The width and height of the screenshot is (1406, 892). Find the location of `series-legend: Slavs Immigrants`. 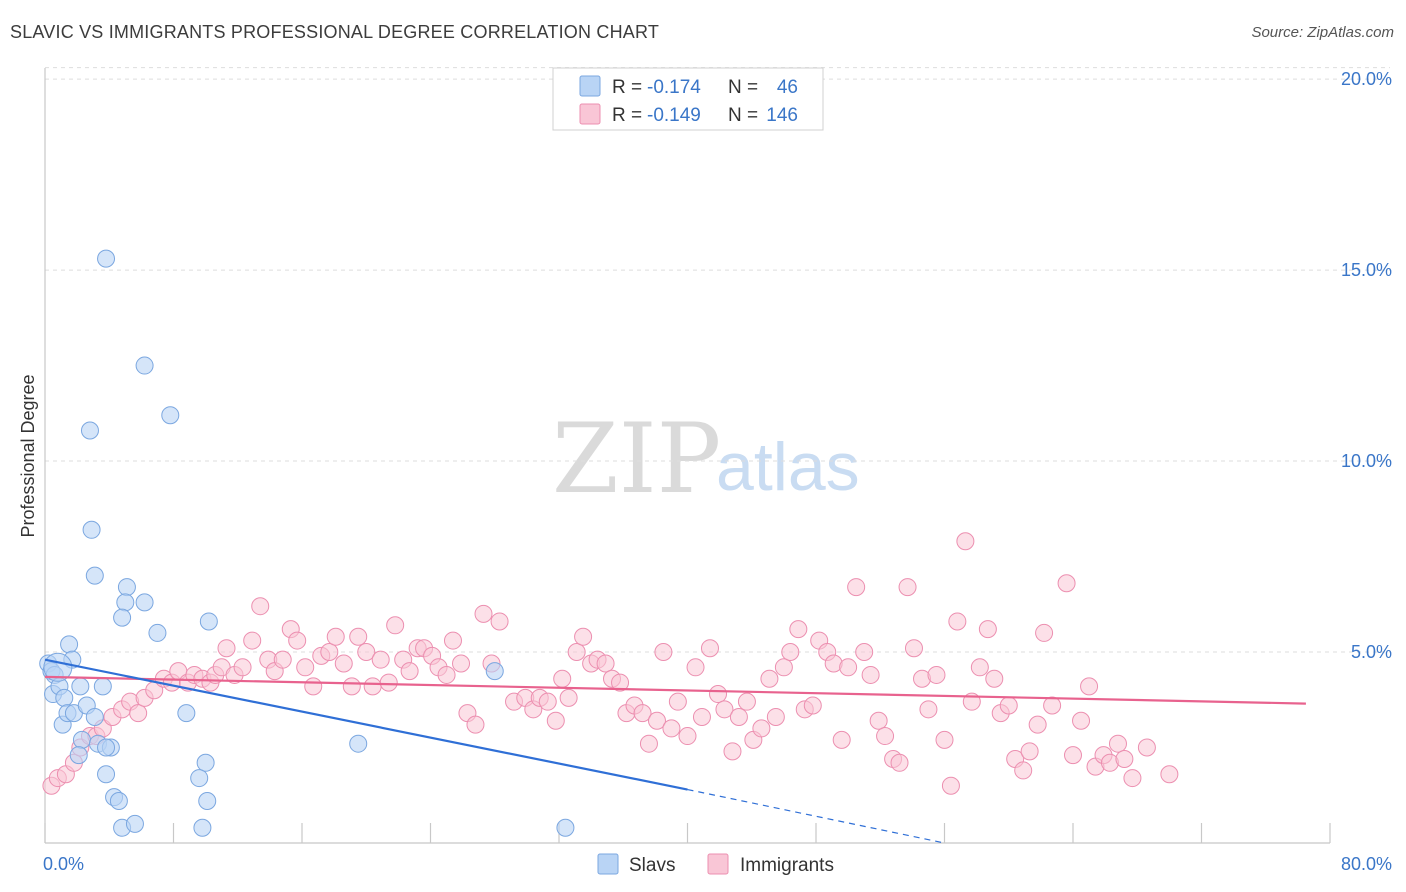

series-legend: Slavs Immigrants is located at coordinates (715, 864).